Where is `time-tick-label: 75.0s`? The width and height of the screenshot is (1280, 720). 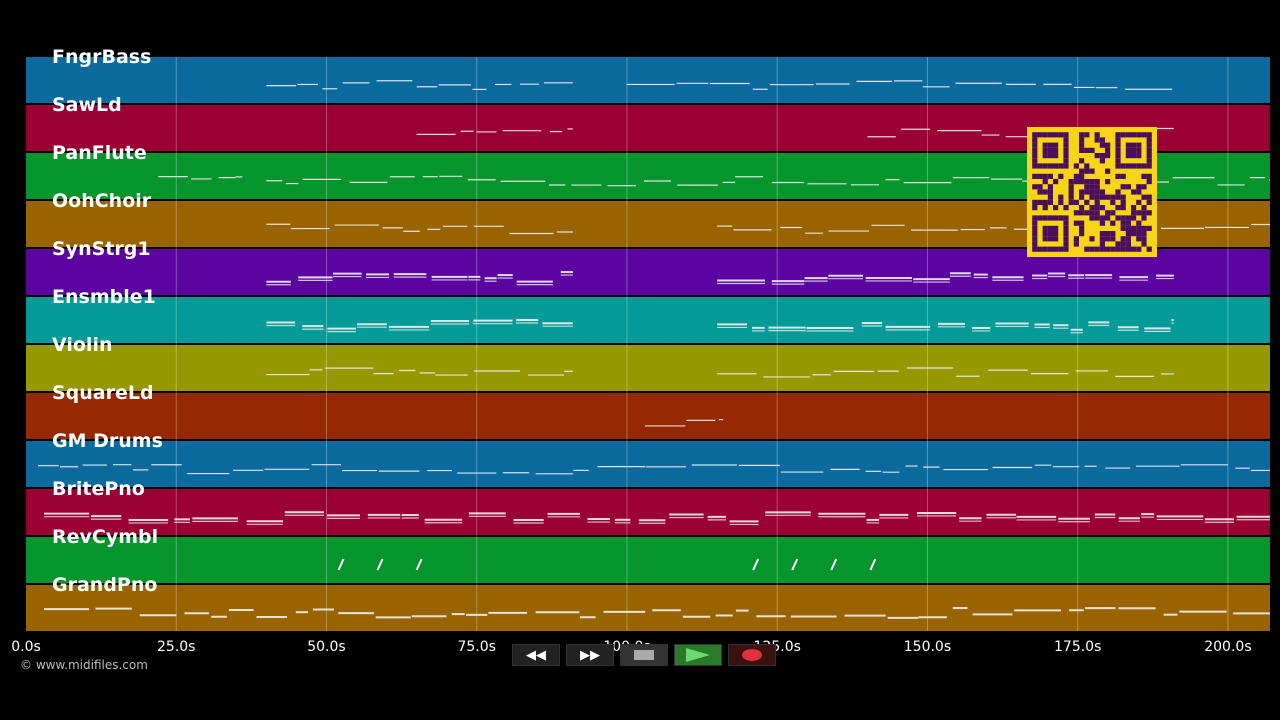
time-tick-label: 75.0s is located at coordinates (476, 647).